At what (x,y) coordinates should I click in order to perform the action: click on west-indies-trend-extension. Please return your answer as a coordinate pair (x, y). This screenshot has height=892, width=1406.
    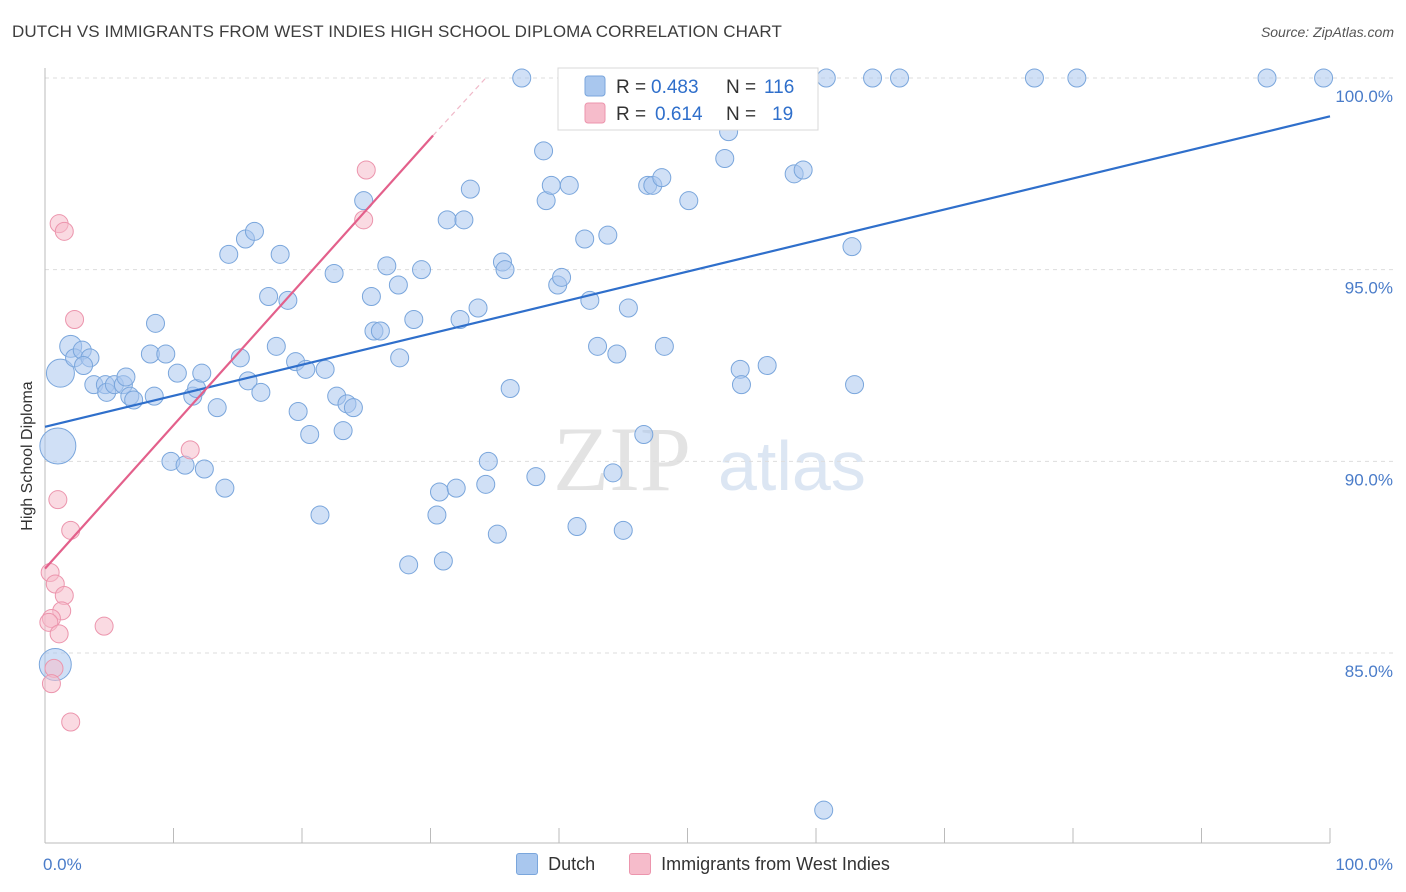
    Looking at the image, I should click on (459, 106).